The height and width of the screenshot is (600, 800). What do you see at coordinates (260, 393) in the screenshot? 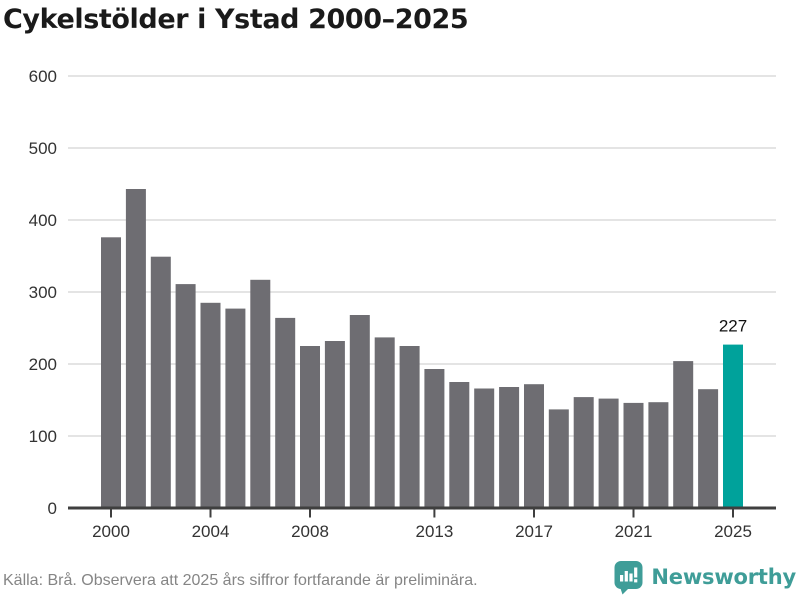
I see `bar-2006` at bounding box center [260, 393].